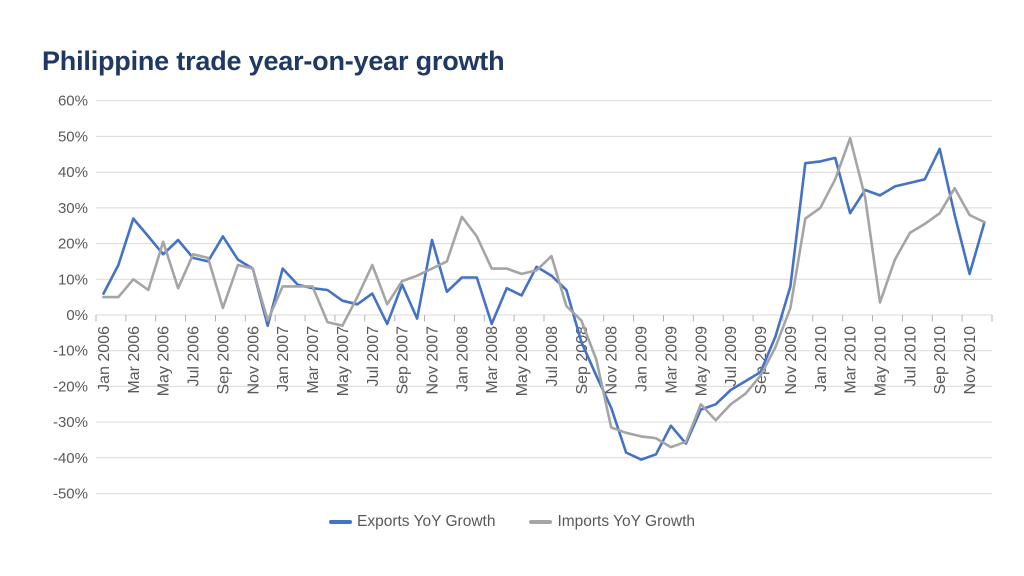  What do you see at coordinates (134, 360) in the screenshot?
I see `svg-text: Mar 2006` at bounding box center [134, 360].